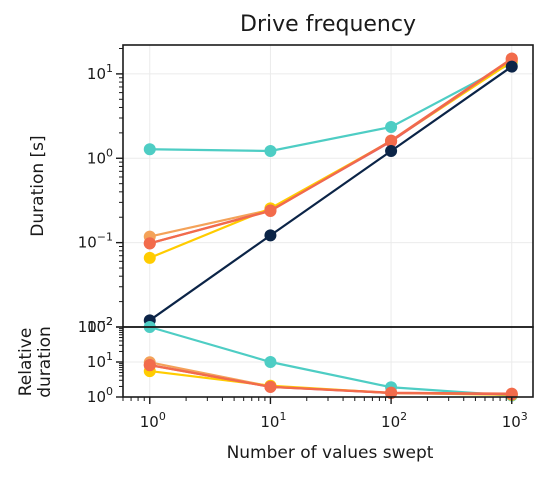 The height and width of the screenshot is (478, 549). I want to click on x-tick-label-1-base: 10, so click(269, 422).